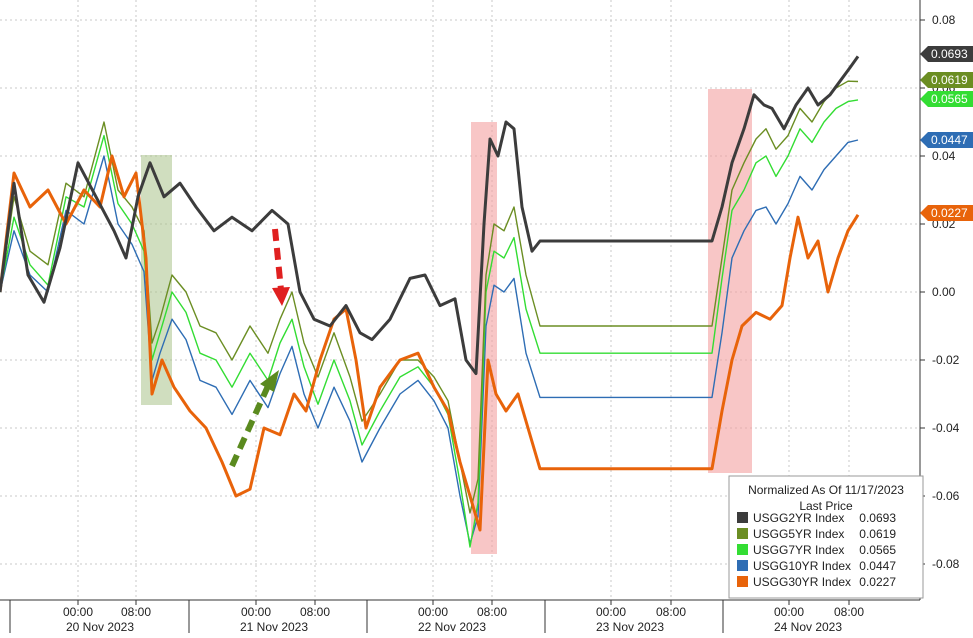  Describe the element at coordinates (946, 496) in the screenshot. I see `y-tick-label: -0.06` at that location.